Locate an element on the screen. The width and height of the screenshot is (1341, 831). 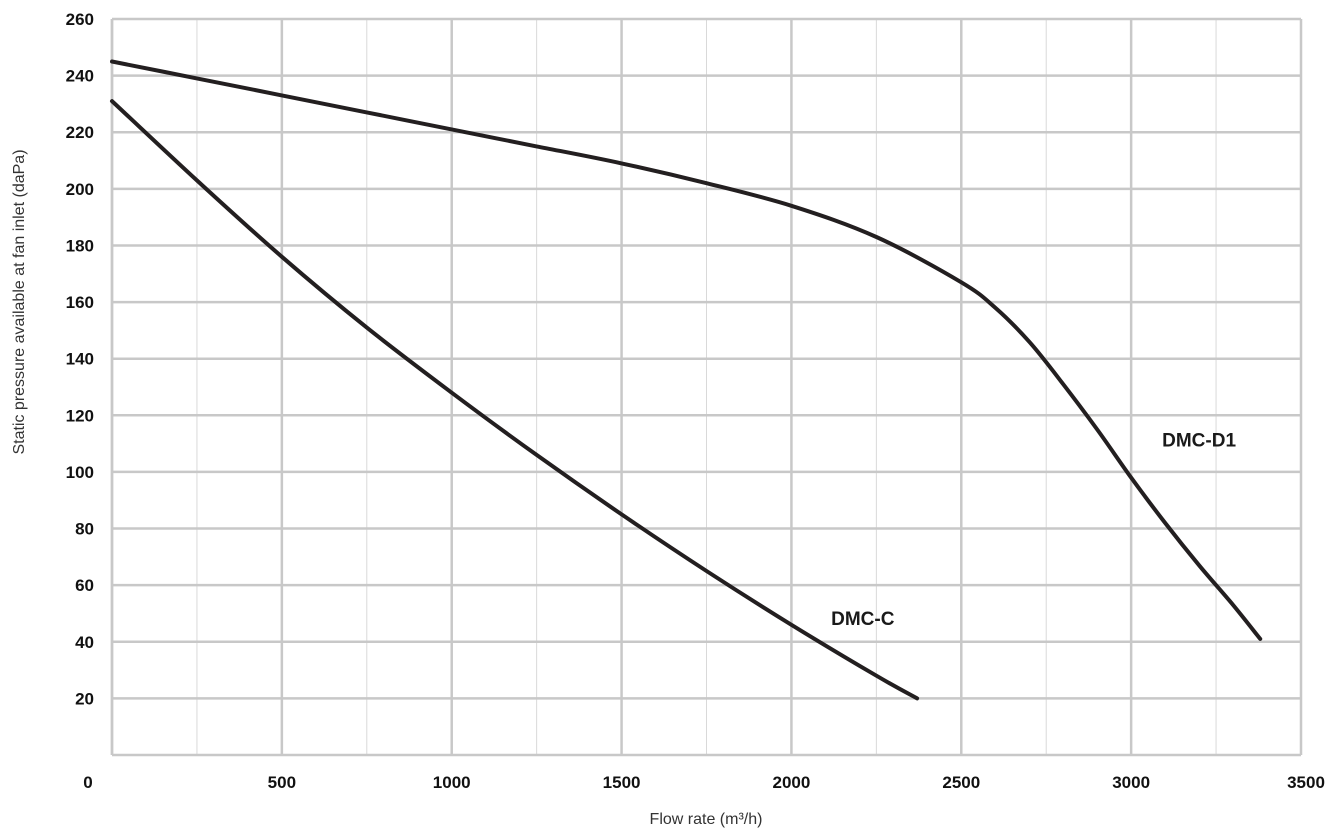
y-tick-label: 220 is located at coordinates (80, 132).